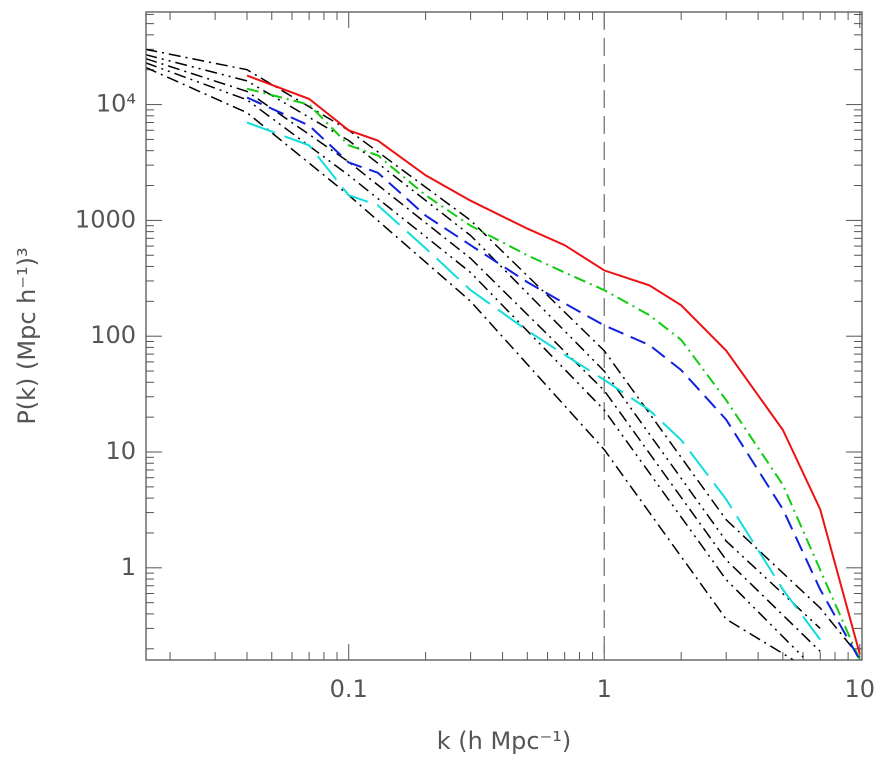  I want to click on y-tick-label: 10, so click(120, 451).